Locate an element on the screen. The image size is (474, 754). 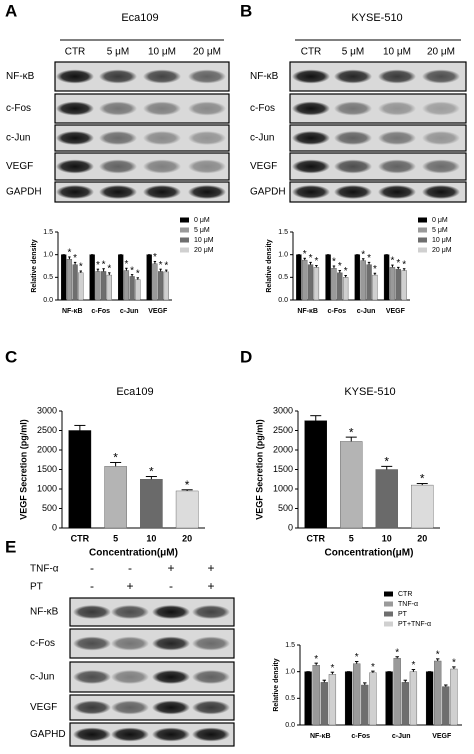
condition-sign: - is located at coordinates (171, 586).